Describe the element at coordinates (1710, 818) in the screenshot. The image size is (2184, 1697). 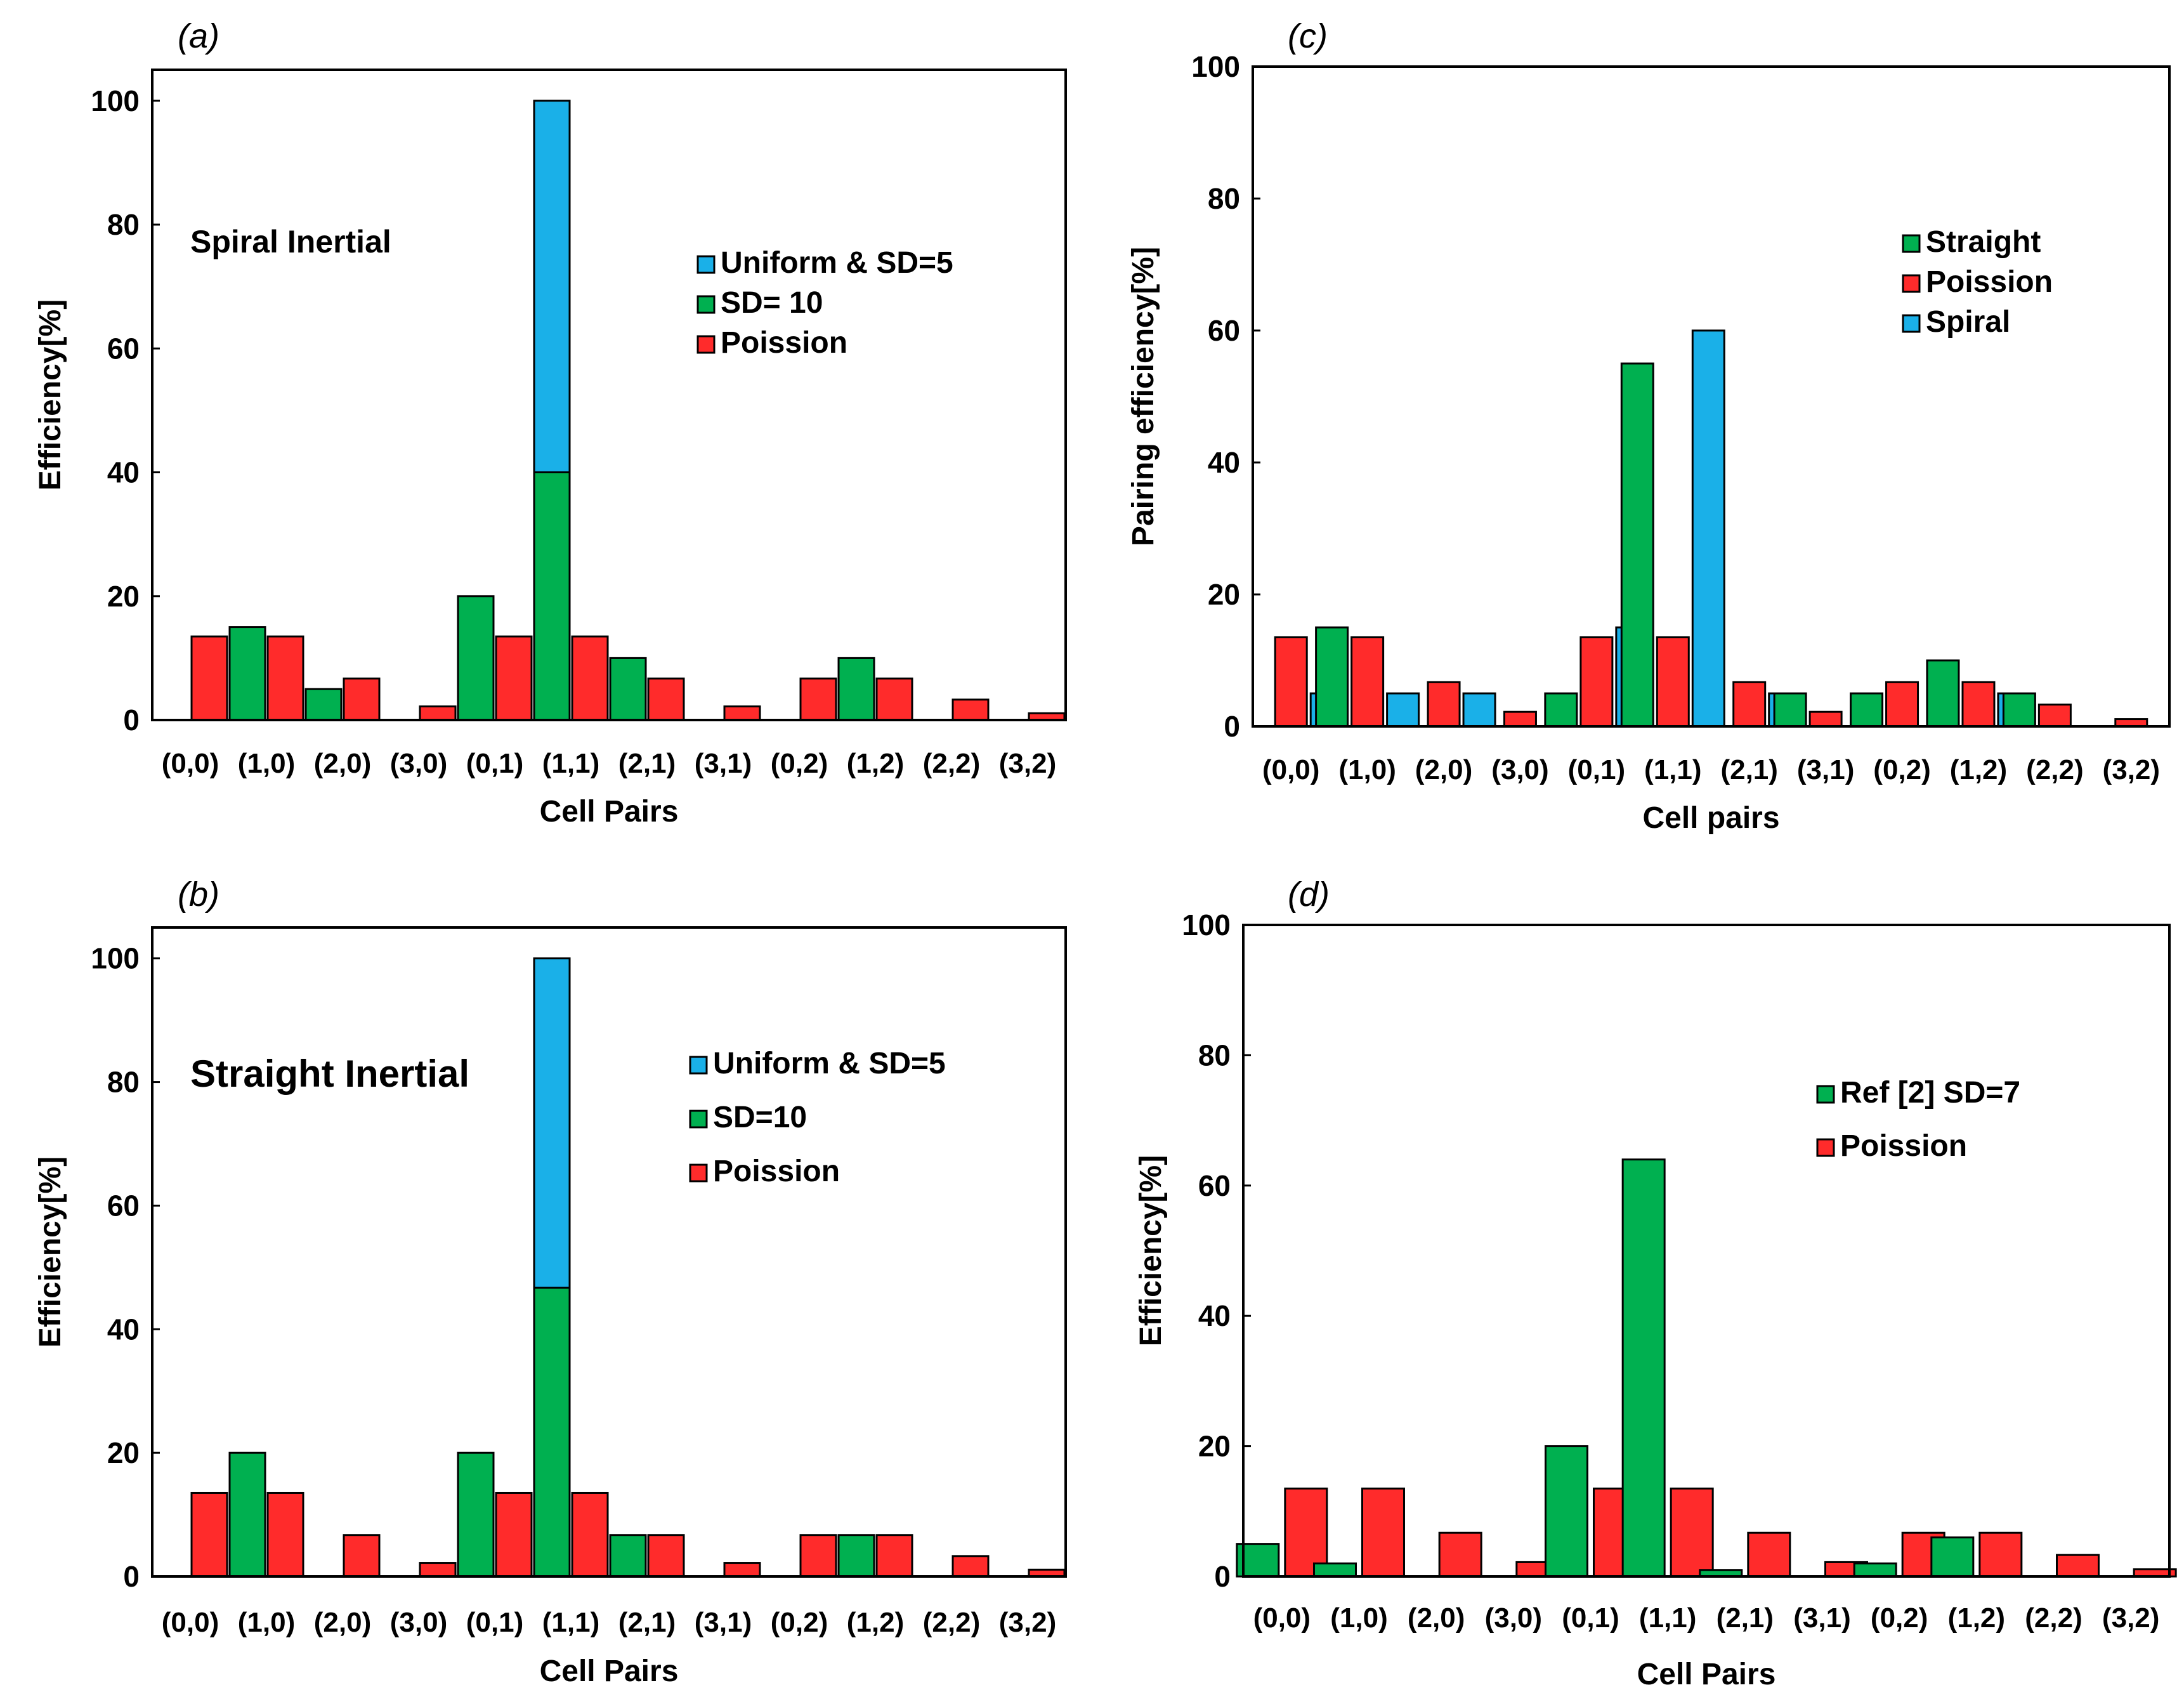
I see `x-axis-title: Cell pairs` at that location.